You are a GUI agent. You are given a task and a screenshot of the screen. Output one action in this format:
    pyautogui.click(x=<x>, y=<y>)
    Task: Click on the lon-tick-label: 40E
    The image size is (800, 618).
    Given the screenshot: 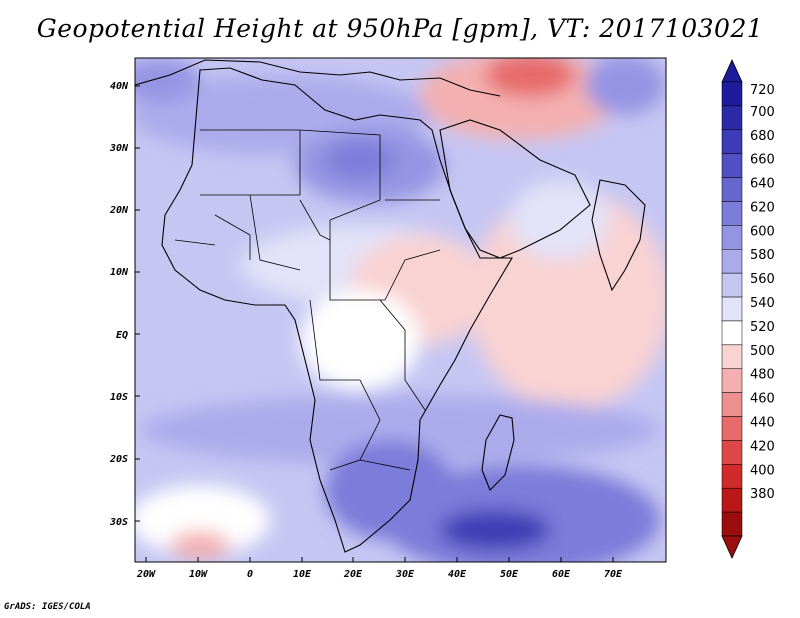 What is the action you would take?
    pyautogui.click(x=457, y=574)
    